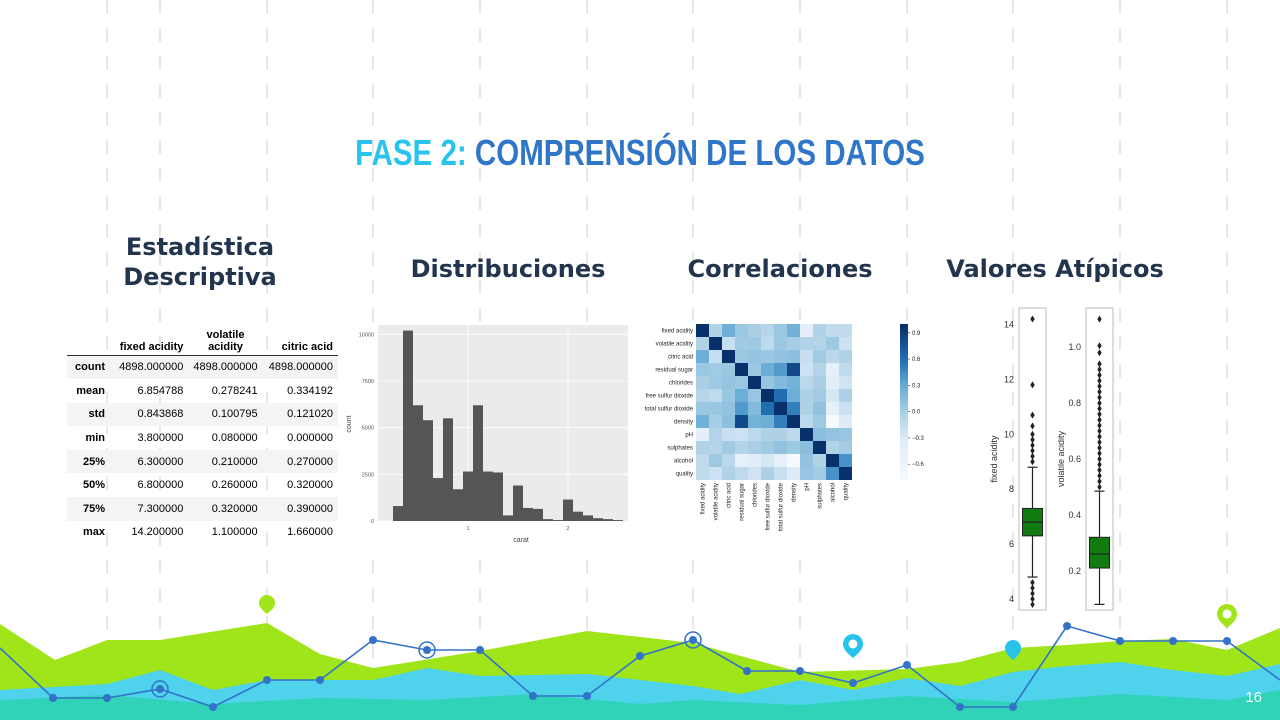 The width and height of the screenshot is (1280, 720). I want to click on row-label: count, so click(90, 367).